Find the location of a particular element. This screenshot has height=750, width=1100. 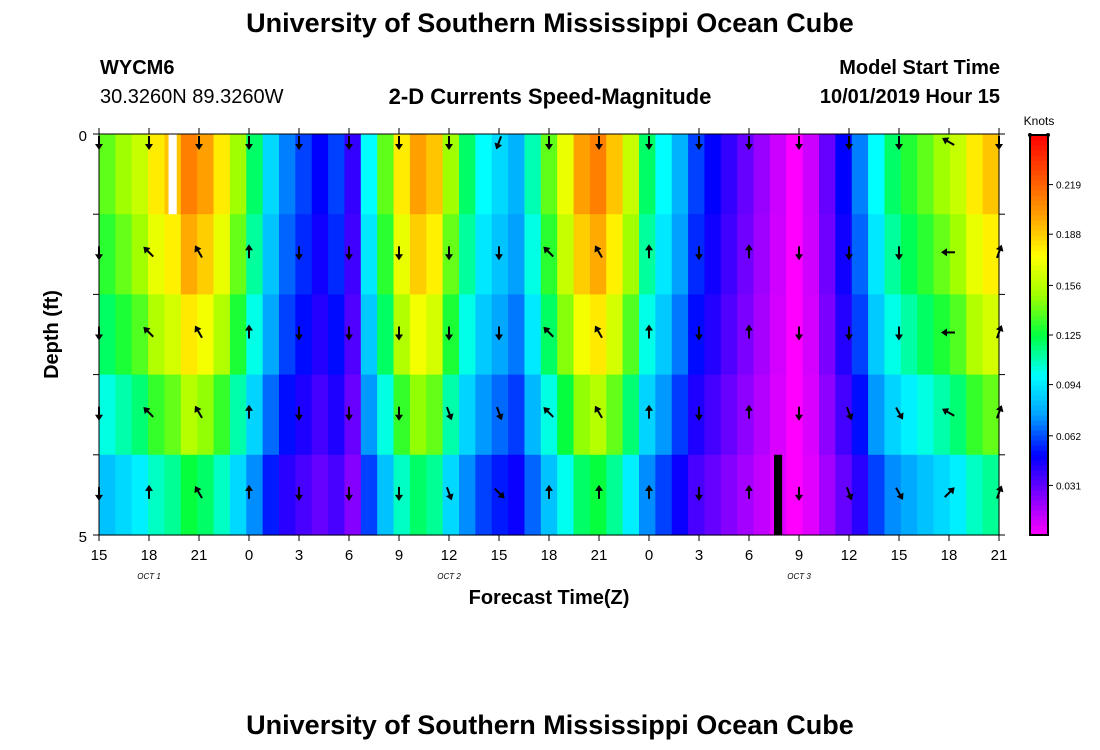

y-tick-label: 5 is located at coordinates (83, 537).